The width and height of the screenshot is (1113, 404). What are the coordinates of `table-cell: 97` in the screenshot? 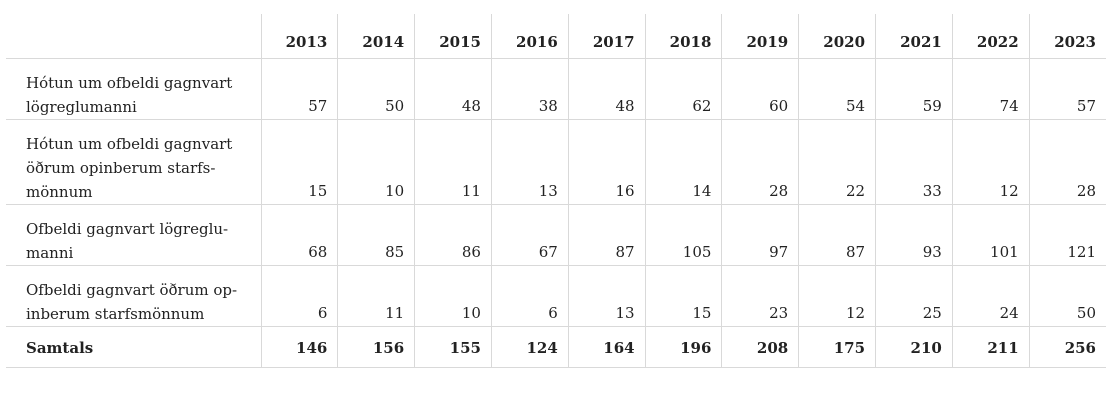 It's located at (760, 235).